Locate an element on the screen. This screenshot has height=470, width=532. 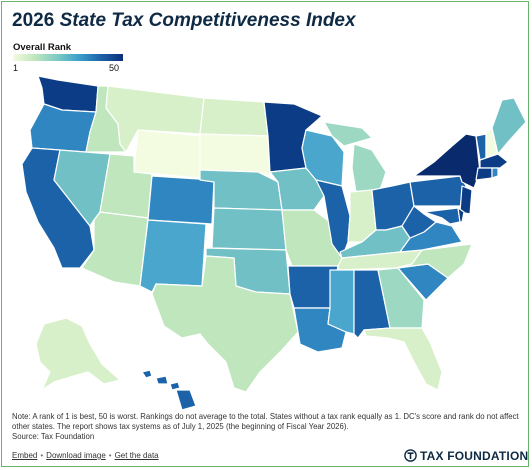
state-rhode-island is located at coordinates (495, 173).